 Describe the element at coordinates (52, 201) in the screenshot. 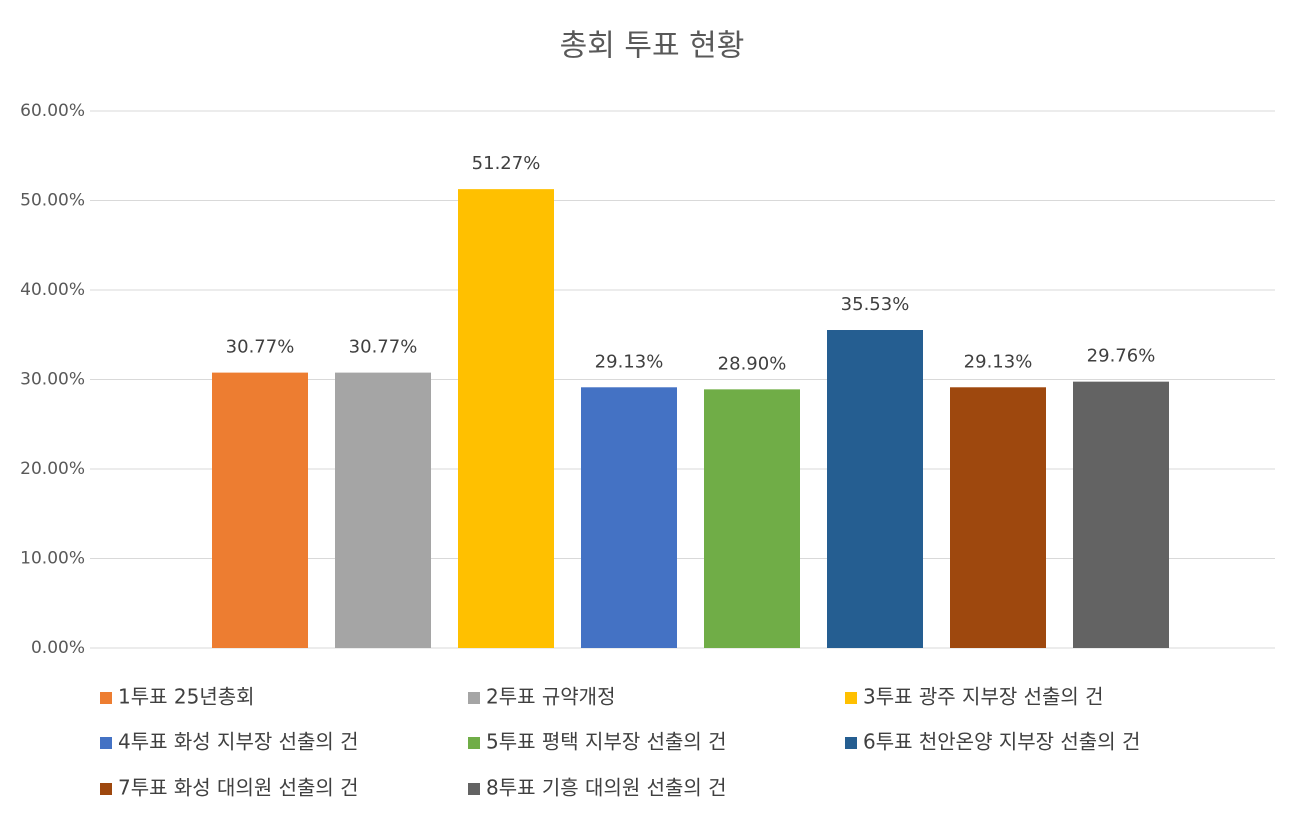

I see `y-tick-label: 50.00%` at that location.